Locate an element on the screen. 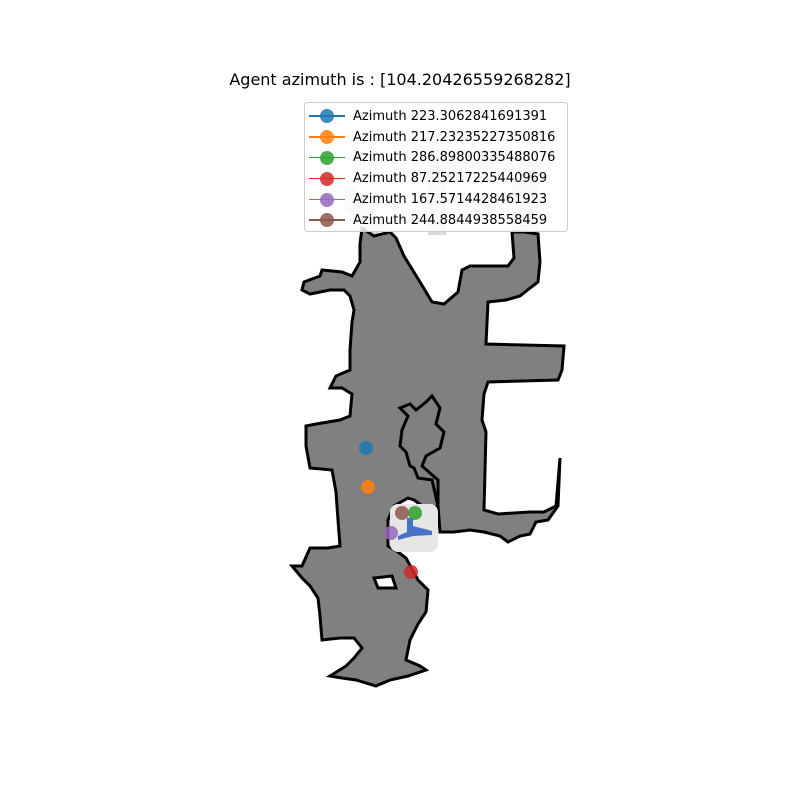 The image size is (800, 800). legend-entry: Azimuth 87.25217225440969 is located at coordinates (436, 178).